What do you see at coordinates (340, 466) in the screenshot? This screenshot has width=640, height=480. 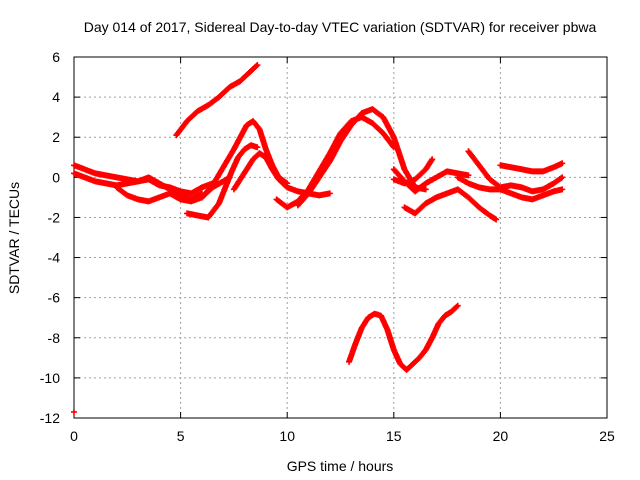 I see `x-axis-label: GPS time / hours` at bounding box center [340, 466].